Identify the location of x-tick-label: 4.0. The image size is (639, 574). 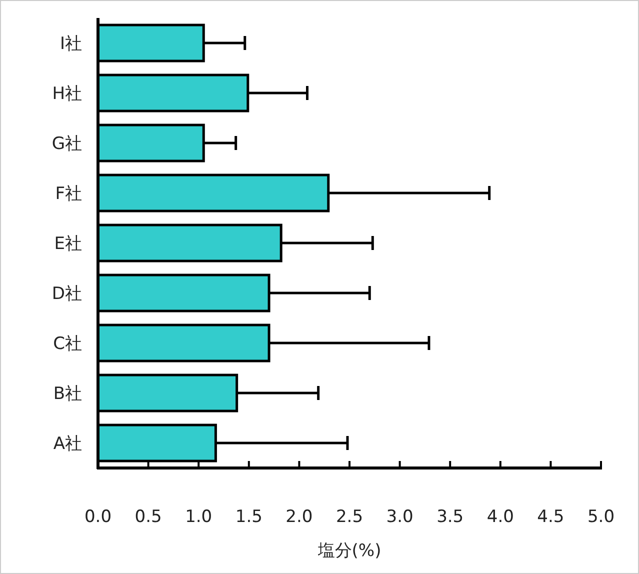
(500, 517).